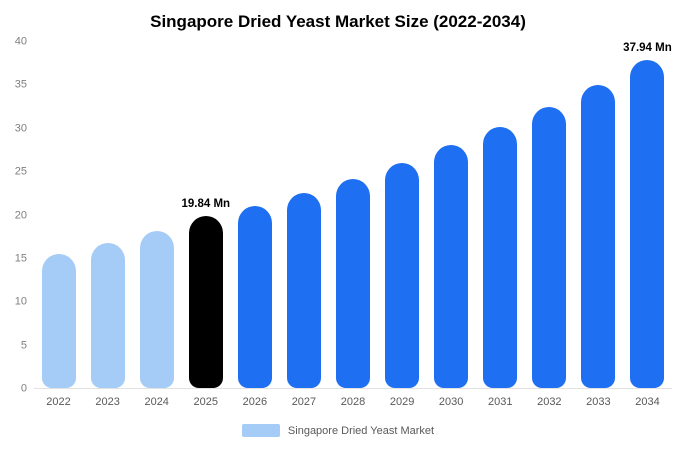  Describe the element at coordinates (451, 266) in the screenshot. I see `bar-2030` at that location.